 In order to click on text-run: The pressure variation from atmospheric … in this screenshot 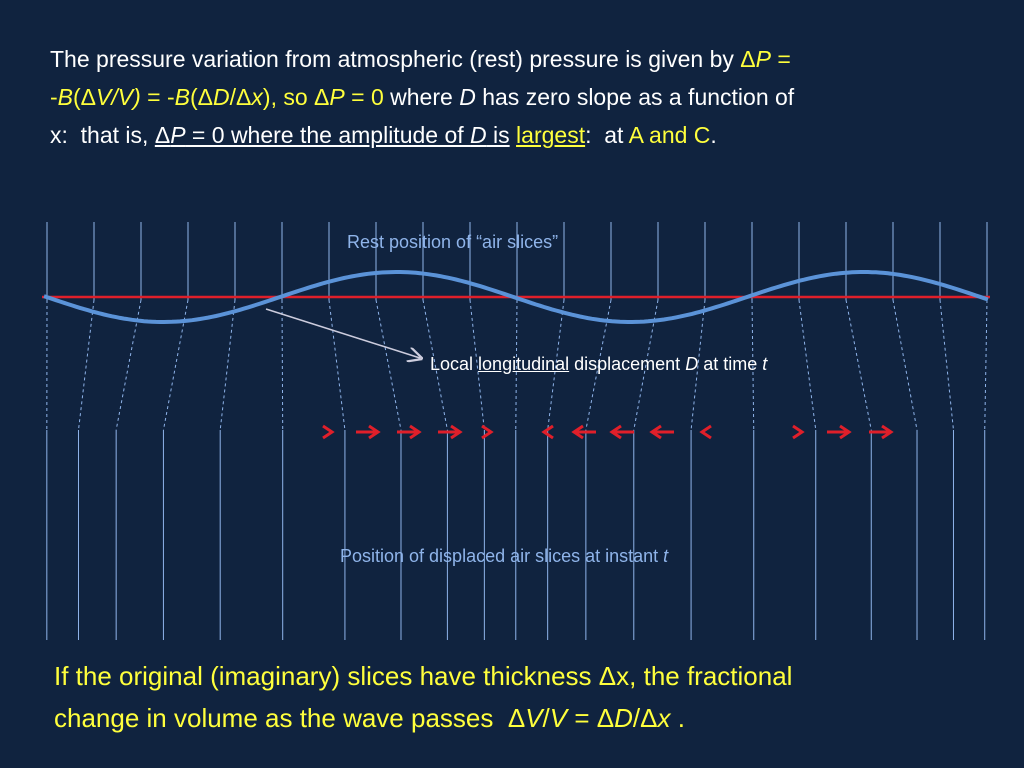, I will do `click(395, 59)`.